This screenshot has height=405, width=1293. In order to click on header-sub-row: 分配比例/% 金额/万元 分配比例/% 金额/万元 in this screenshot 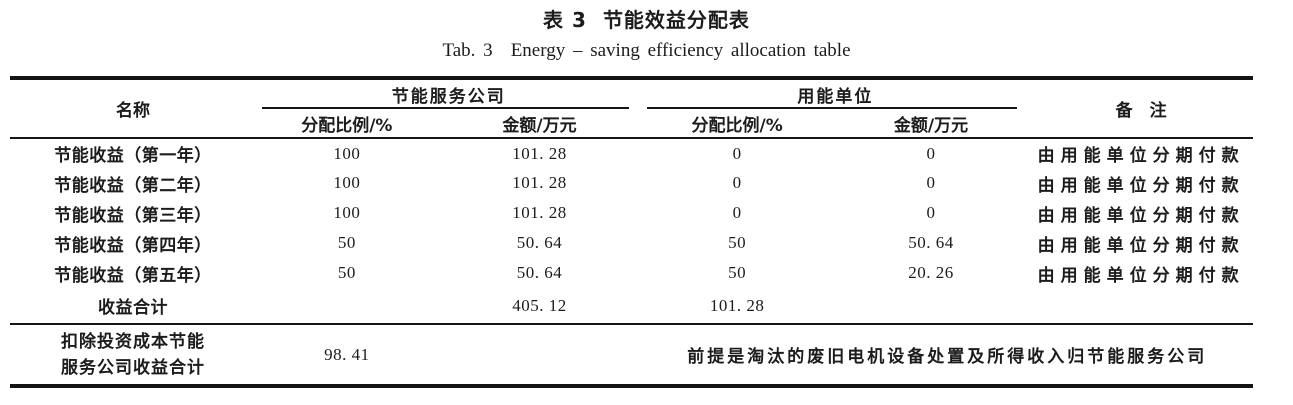, I will do `click(631, 124)`.